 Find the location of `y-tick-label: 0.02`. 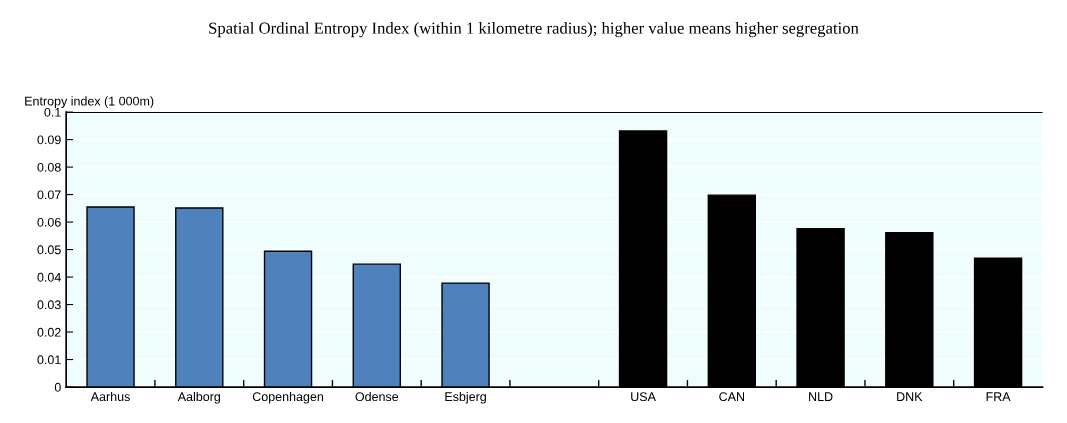

y-tick-label: 0.02 is located at coordinates (49, 332).